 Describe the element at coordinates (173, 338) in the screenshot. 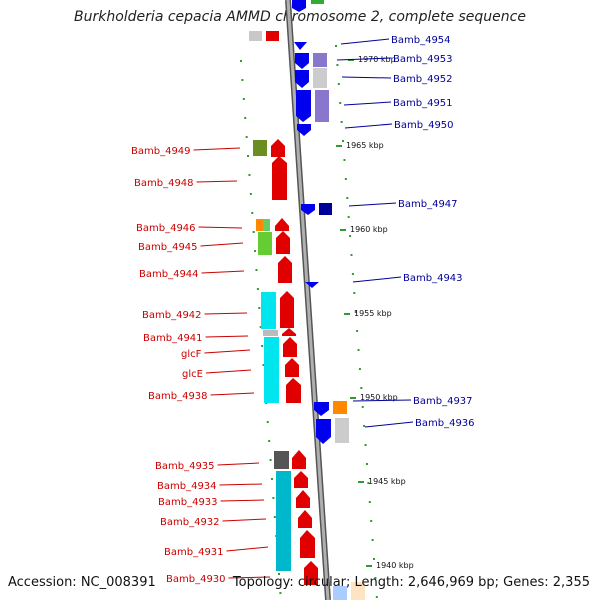

I see `gene-label-left: Bamb_4941` at that location.